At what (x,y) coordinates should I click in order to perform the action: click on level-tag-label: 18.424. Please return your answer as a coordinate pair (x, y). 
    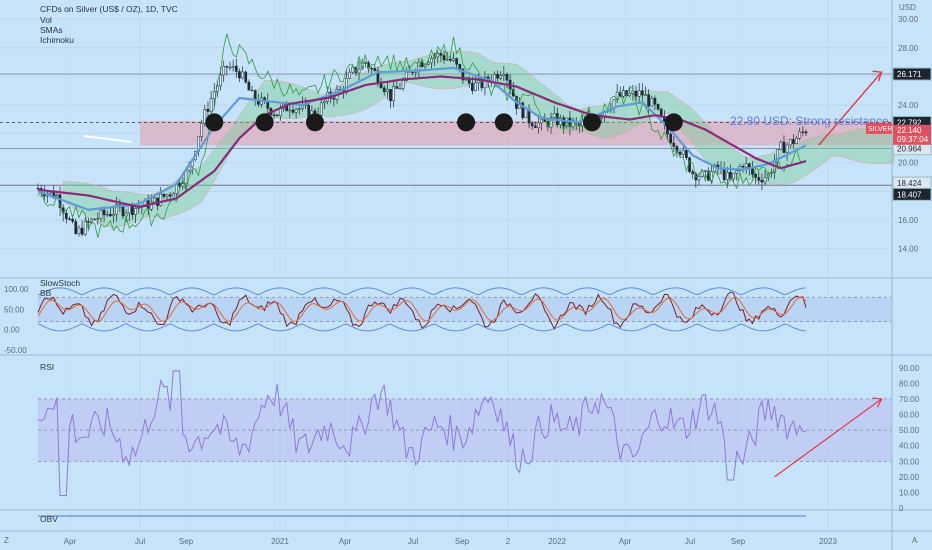
    Looking at the image, I should click on (909, 183).